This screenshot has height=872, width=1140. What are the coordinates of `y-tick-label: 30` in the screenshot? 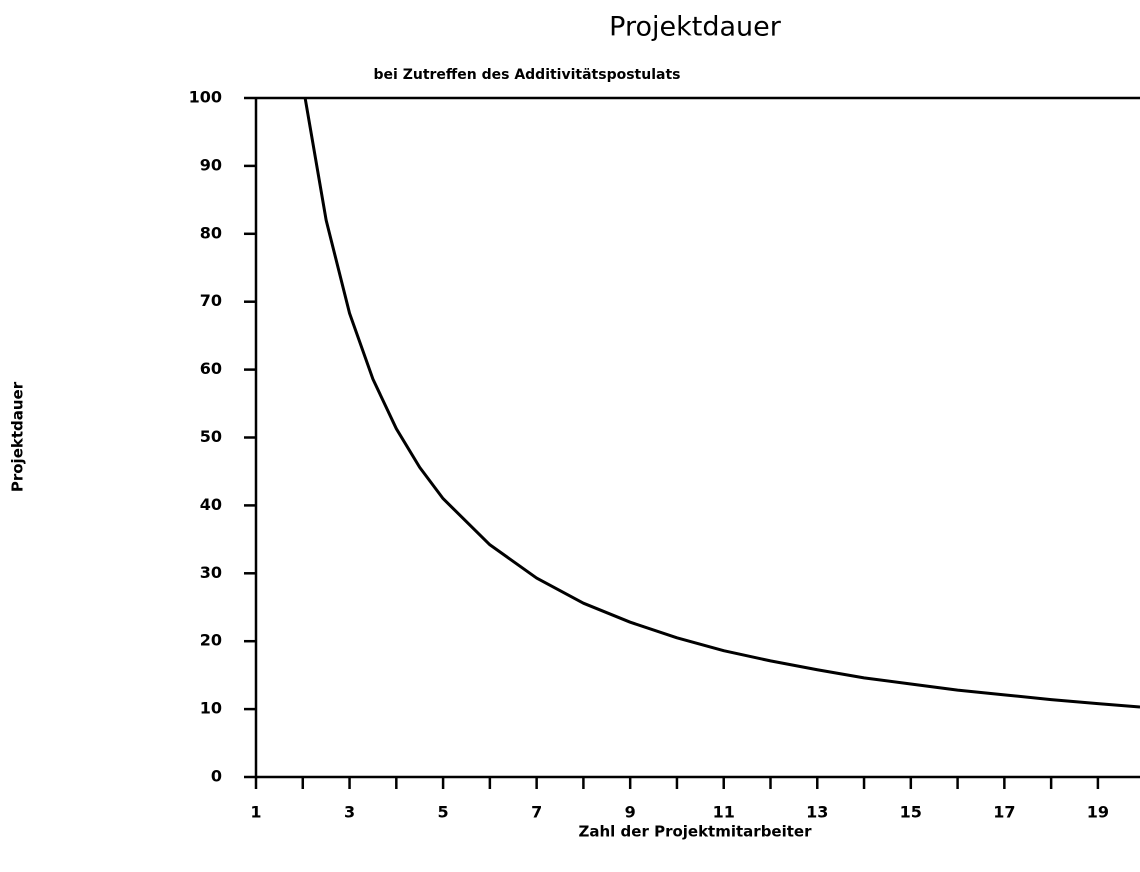 It's located at (211, 572).